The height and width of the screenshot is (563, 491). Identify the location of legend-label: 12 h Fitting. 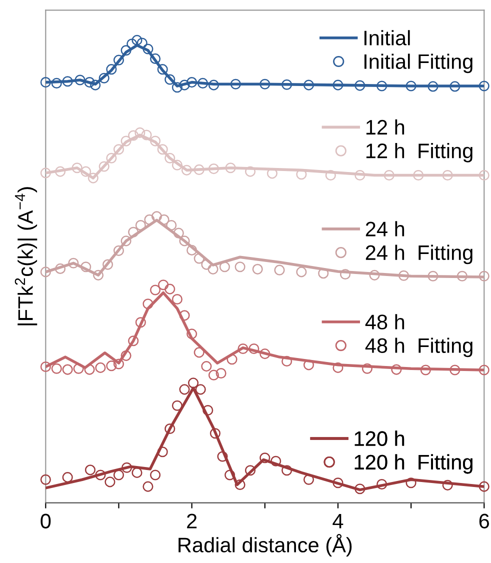
(419, 152).